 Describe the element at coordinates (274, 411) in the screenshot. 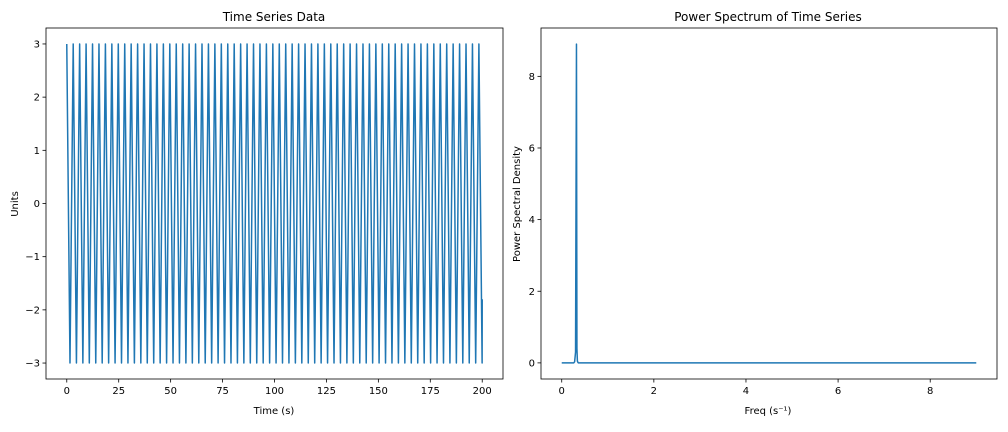

I see `time-series-x-axis-label: Time (s)` at that location.